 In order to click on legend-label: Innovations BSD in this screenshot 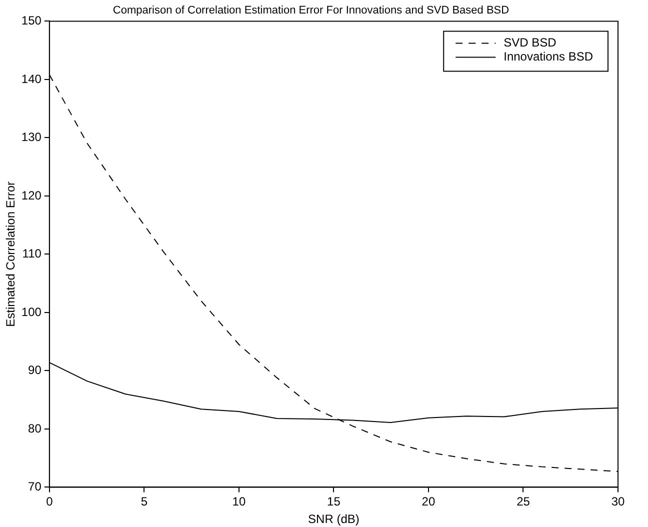, I will do `click(549, 57)`.